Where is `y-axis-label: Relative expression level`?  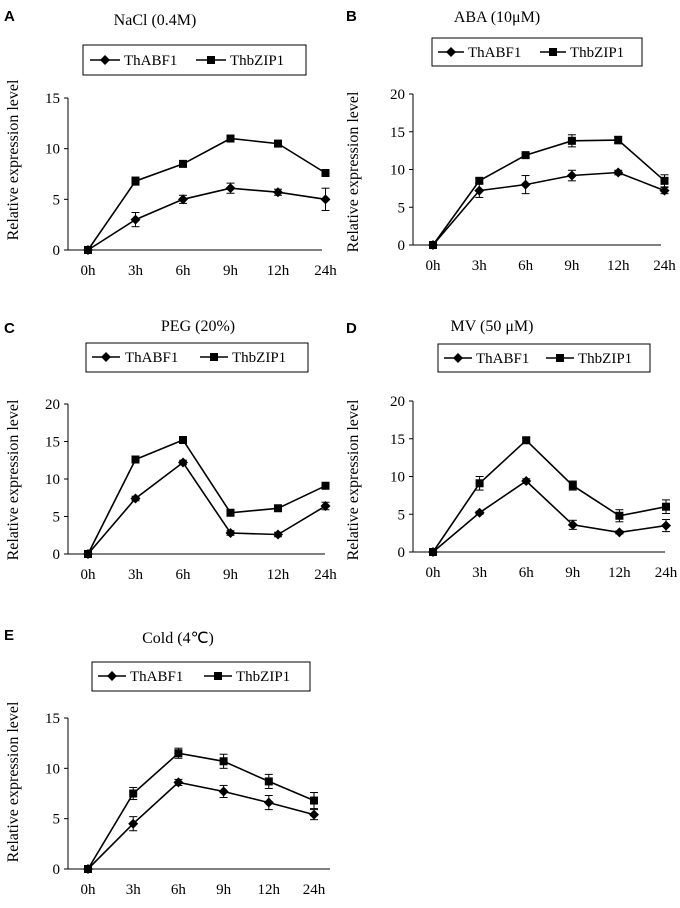 y-axis-label: Relative expression level is located at coordinates (353, 479).